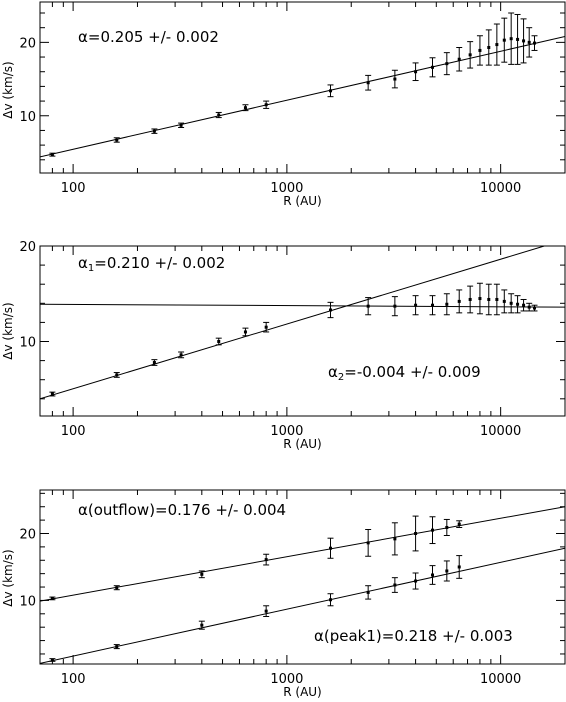 This screenshot has height=702, width=566. I want to click on alpha-subscript: 1, so click(91, 268).